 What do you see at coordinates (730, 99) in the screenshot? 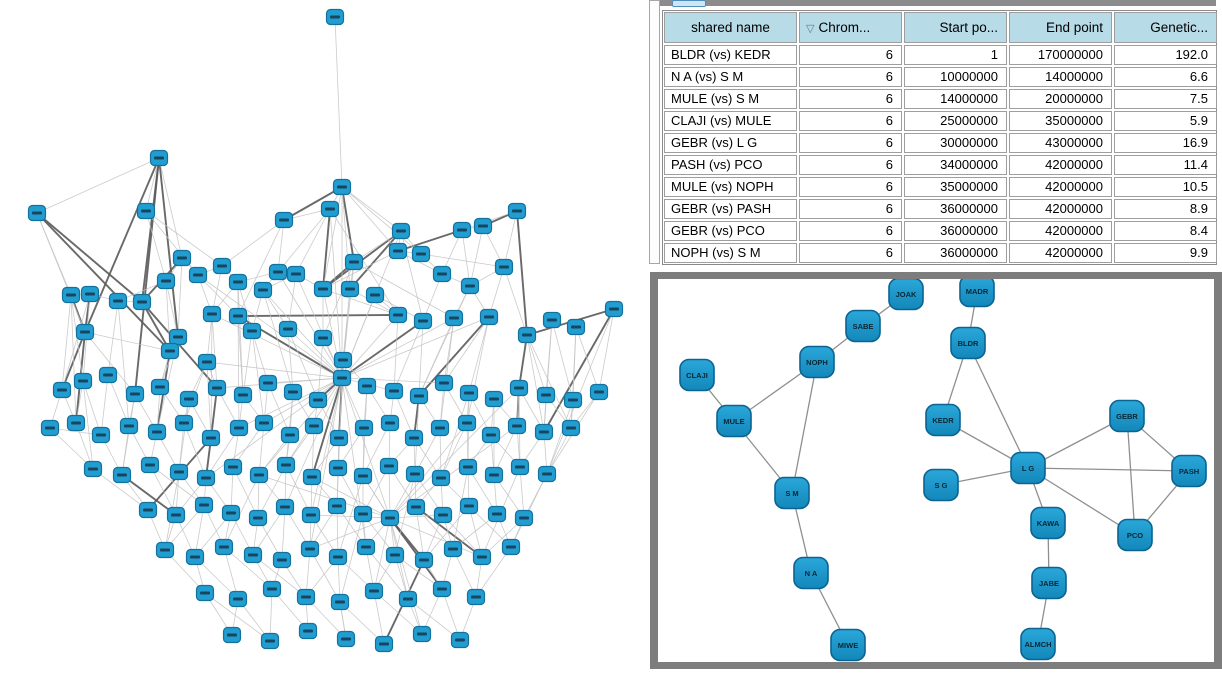
I see `table-cell: MULE (vs) S M` at bounding box center [730, 99].